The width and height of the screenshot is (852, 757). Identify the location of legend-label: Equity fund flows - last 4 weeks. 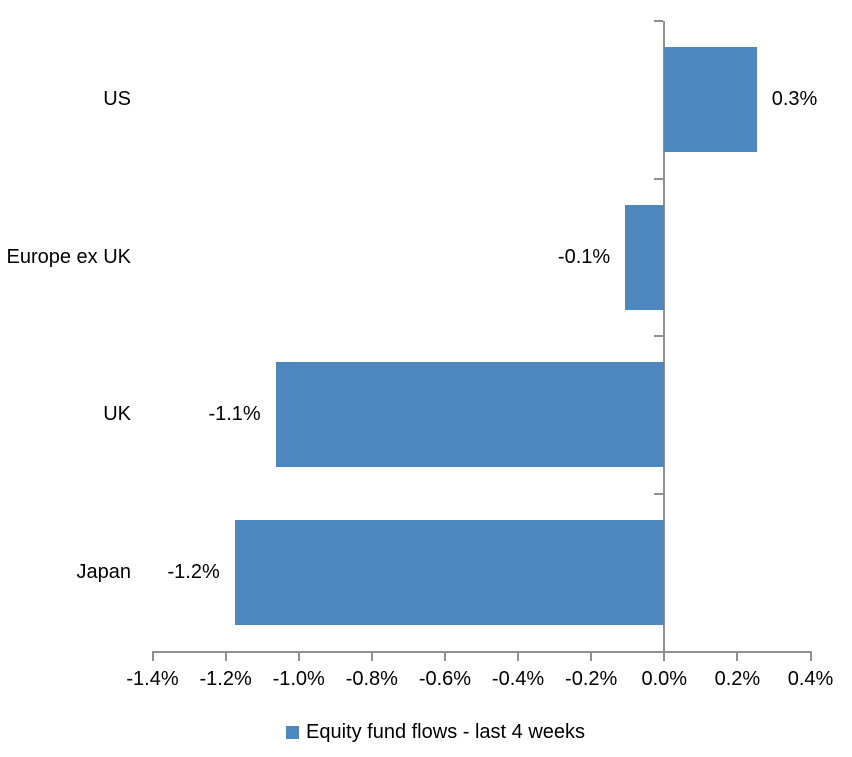
(446, 732).